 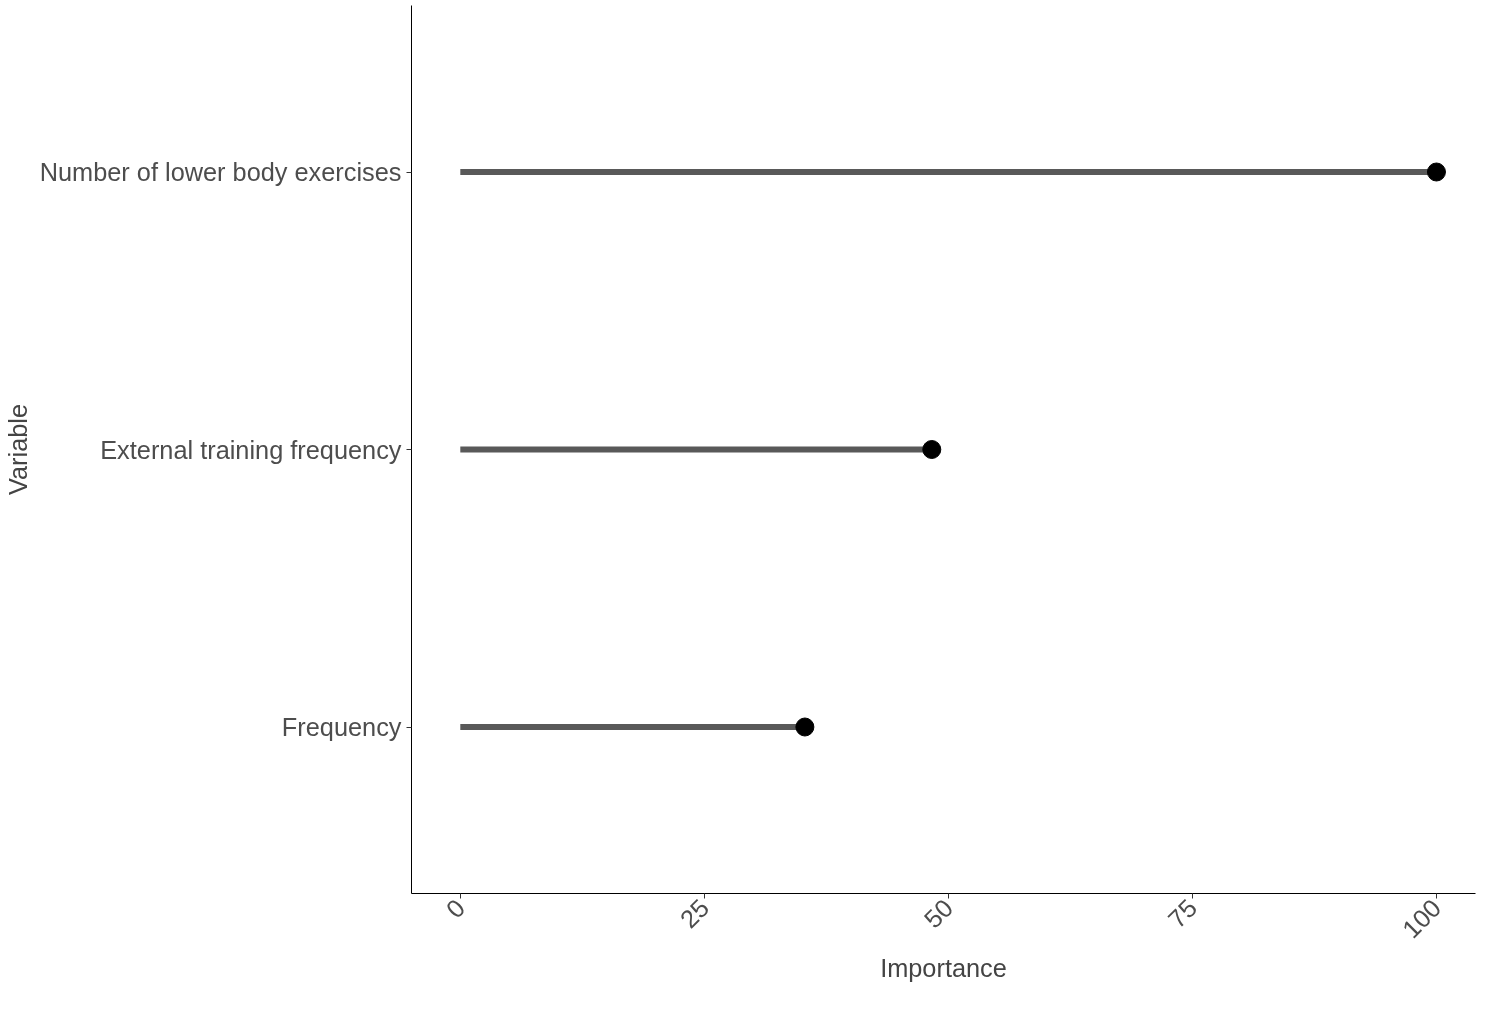 I want to click on x-tick-label: 50, so click(x=938, y=913).